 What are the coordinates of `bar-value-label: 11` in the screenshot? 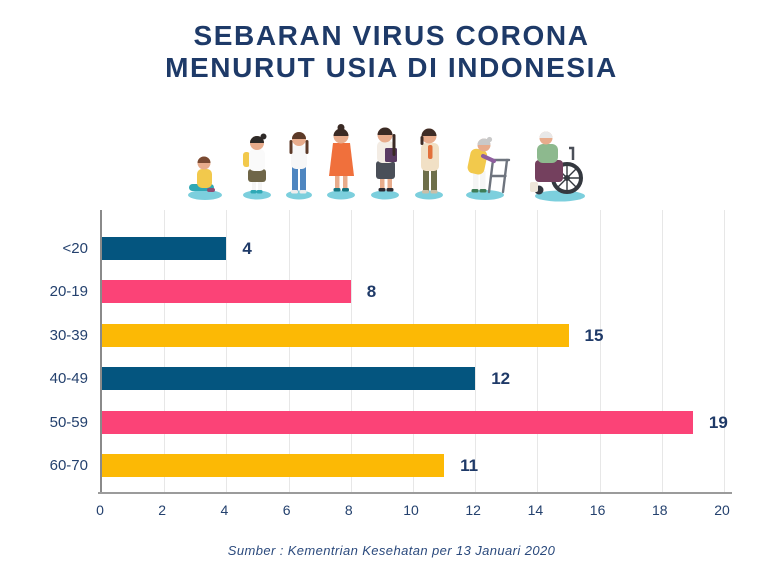 It's located at (469, 465).